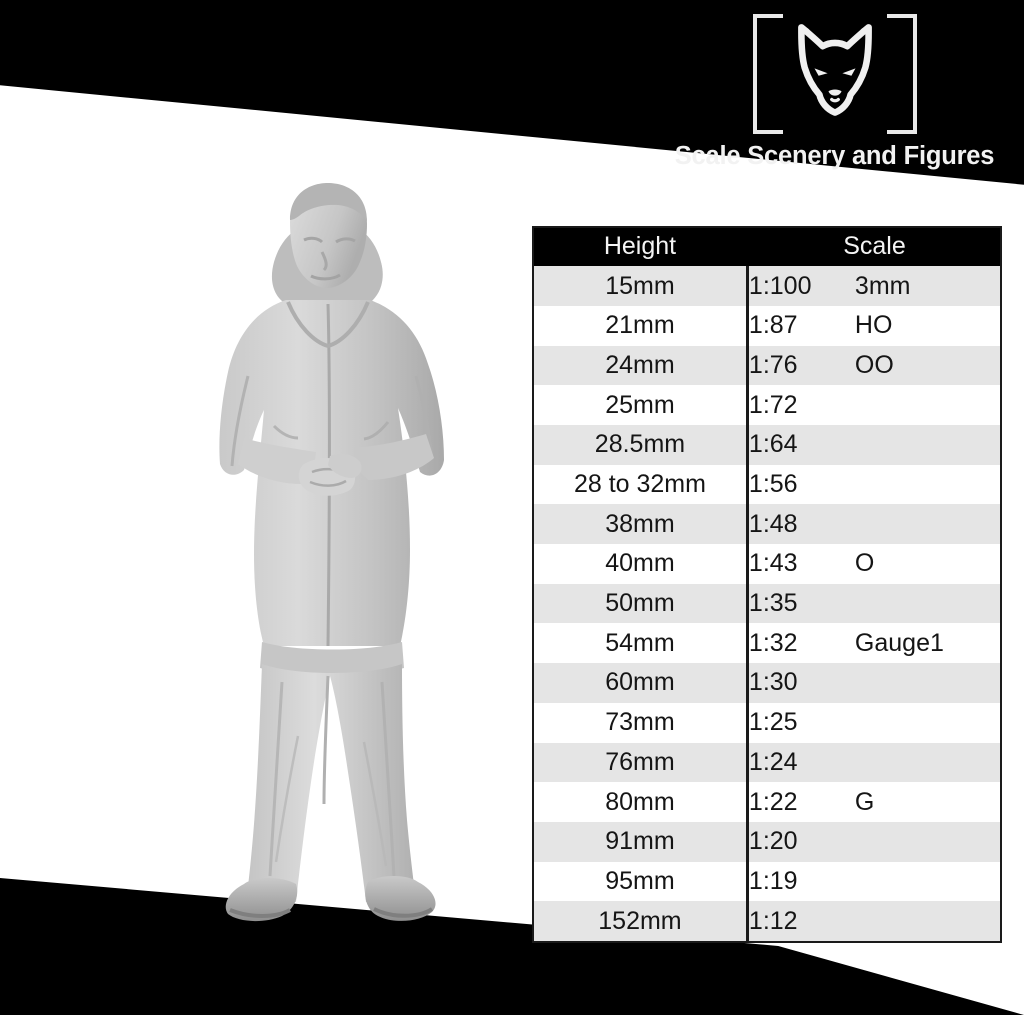  I want to click on table-row: 60mm 1:30, so click(767, 683).